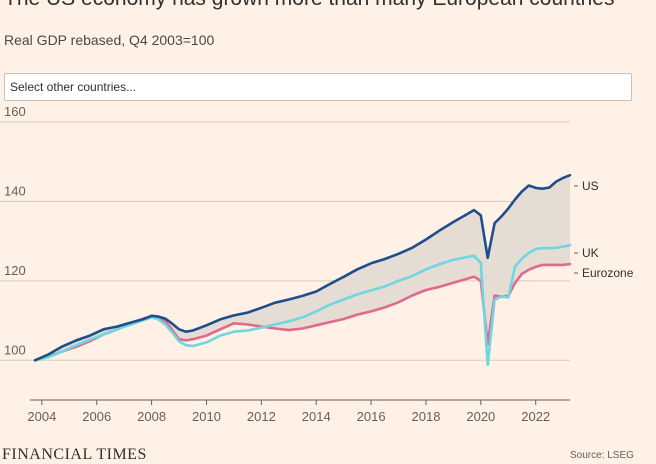  I want to click on x-tick-2022: 2022, so click(535, 416).